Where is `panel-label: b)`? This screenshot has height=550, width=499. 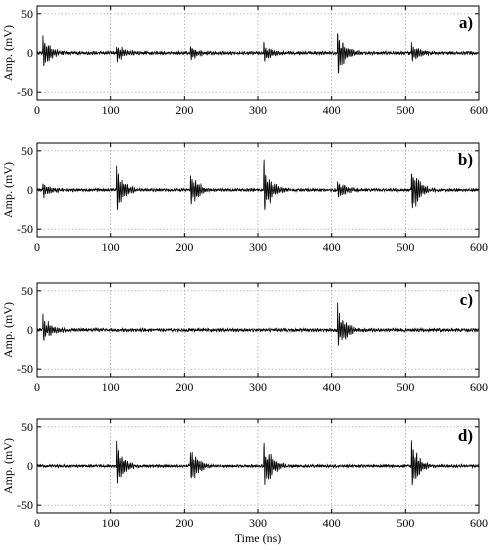
panel-label: b) is located at coordinates (465, 159).